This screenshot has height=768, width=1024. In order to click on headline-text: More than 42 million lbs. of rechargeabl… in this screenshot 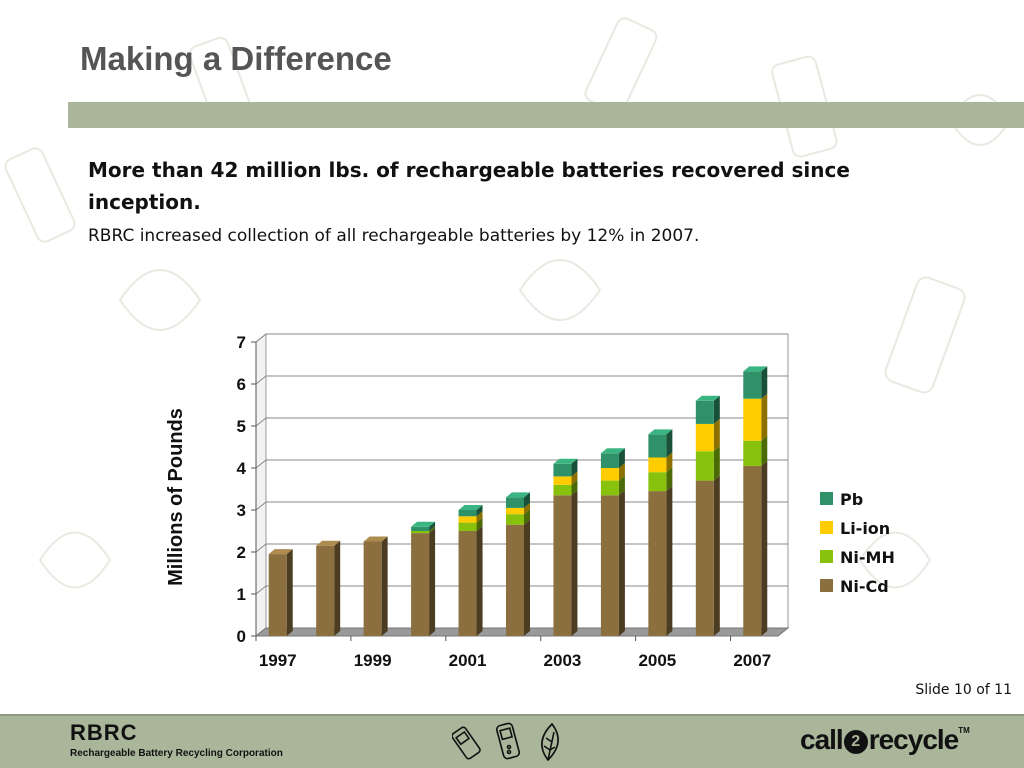, I will do `click(469, 186)`.